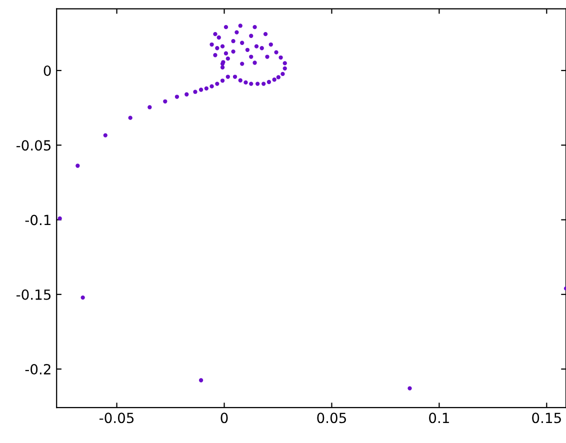 This screenshot has width=566, height=443. What do you see at coordinates (116, 418) in the screenshot?
I see `x-tick-label: -0.05` at bounding box center [116, 418].